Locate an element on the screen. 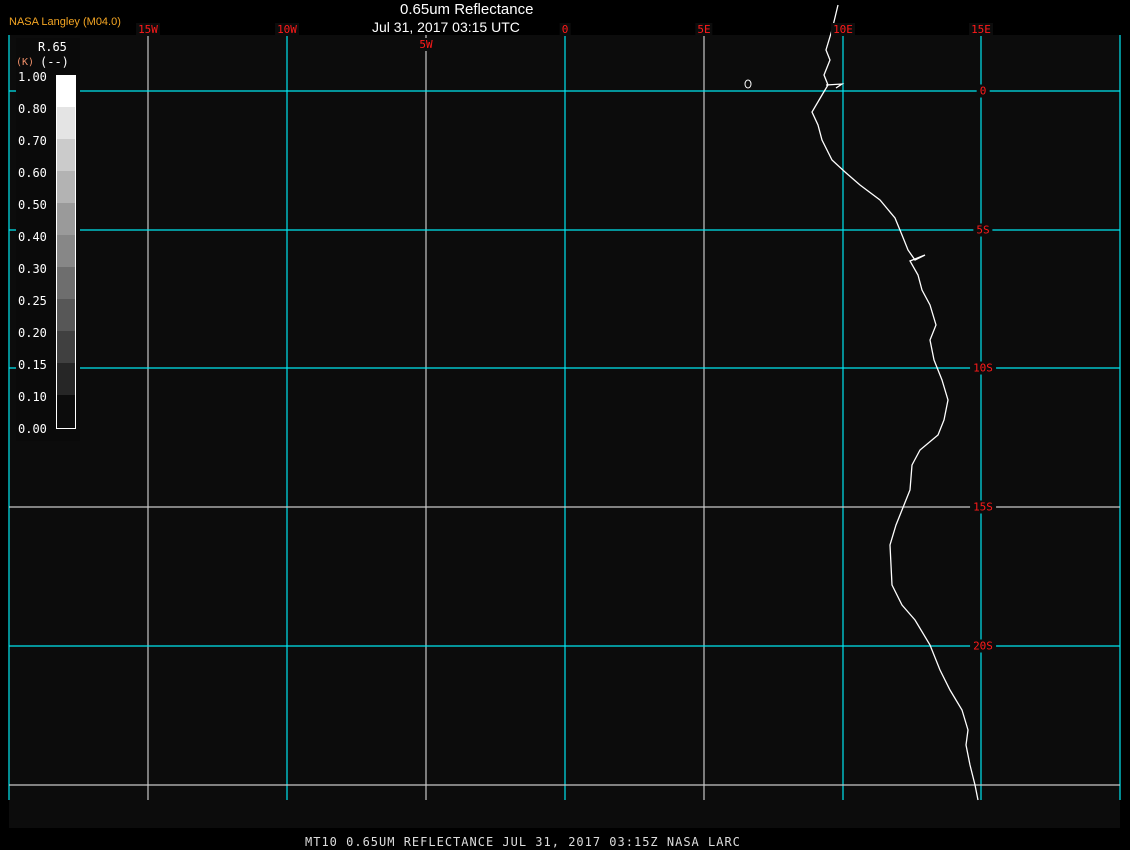 The width and height of the screenshot is (1130, 850). latitude-label: 5S is located at coordinates (983, 230).